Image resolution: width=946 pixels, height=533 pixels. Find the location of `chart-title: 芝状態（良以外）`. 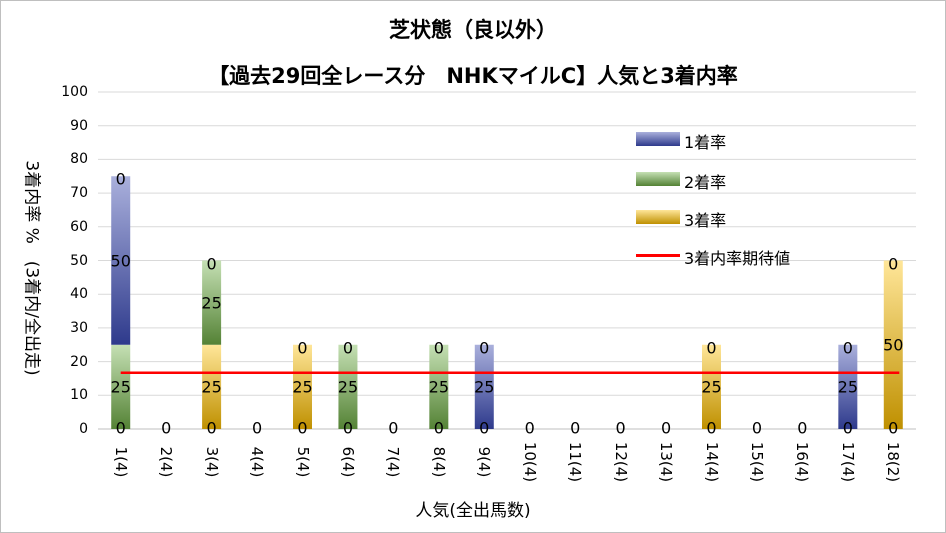

chart-title: 芝状態（良以外） is located at coordinates (473, 30).